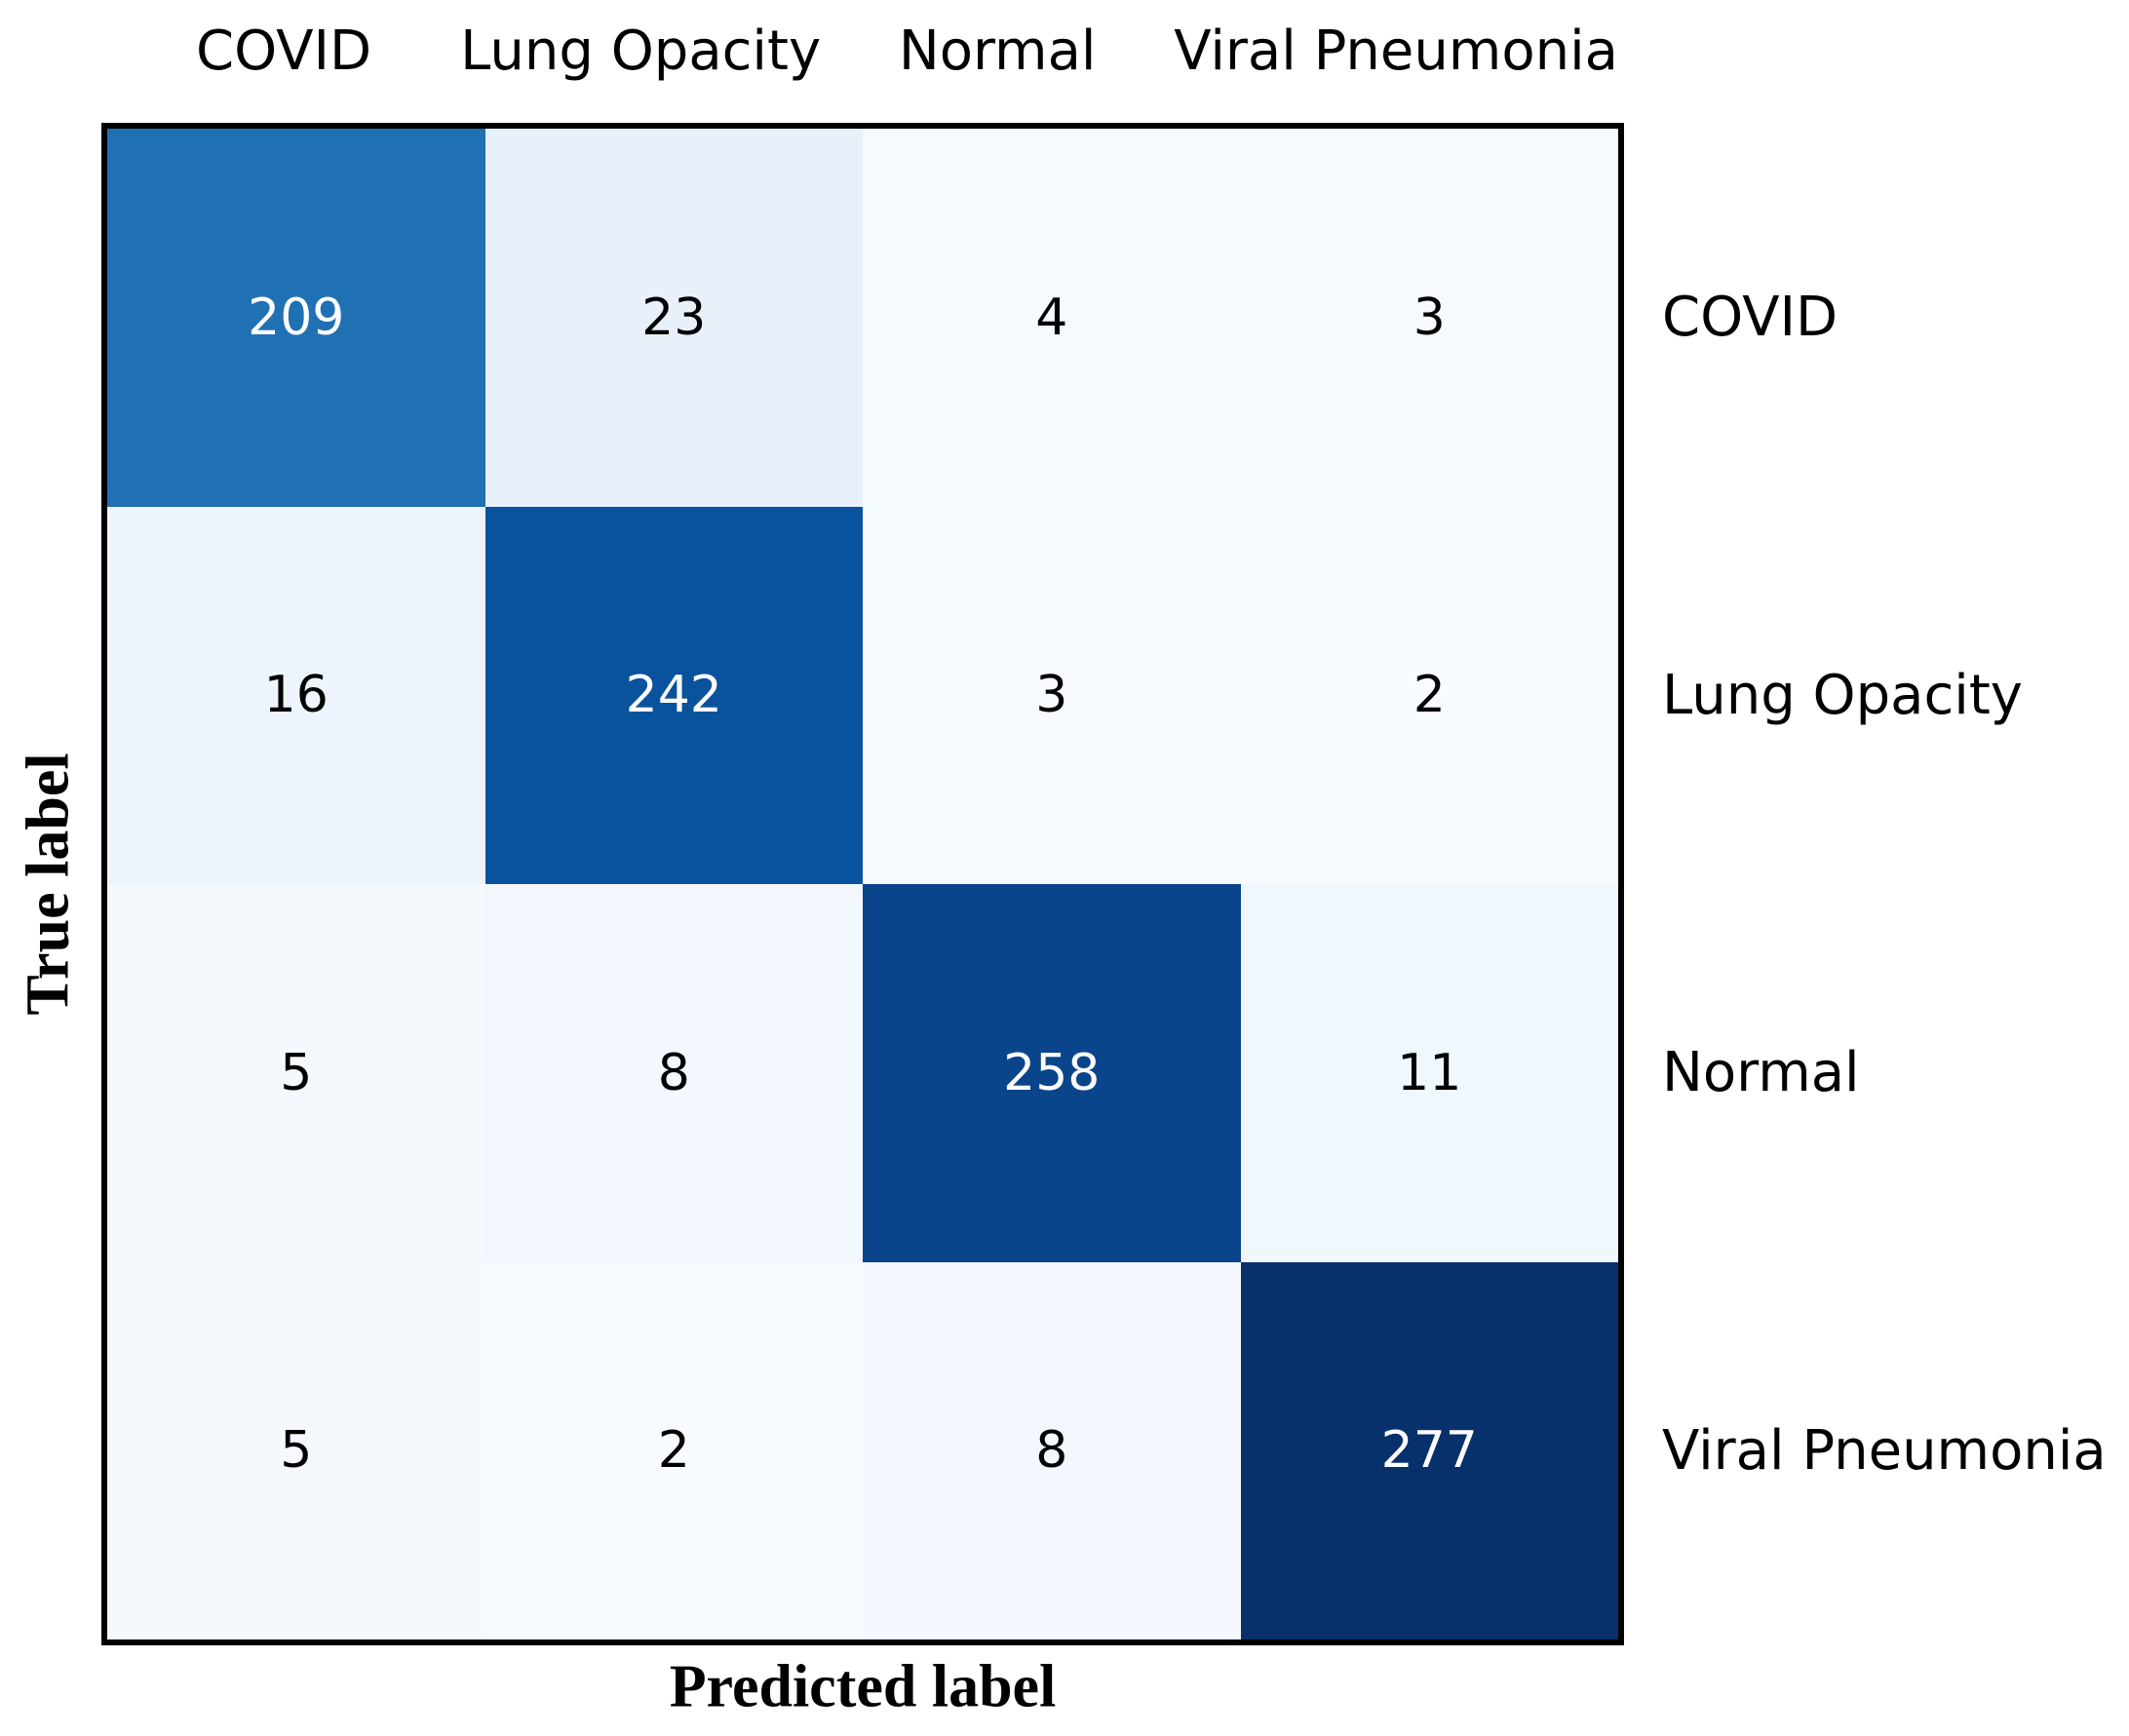 The width and height of the screenshot is (2129, 1736). Describe the element at coordinates (48, 884) in the screenshot. I see `y-axis-label: True label` at that location.